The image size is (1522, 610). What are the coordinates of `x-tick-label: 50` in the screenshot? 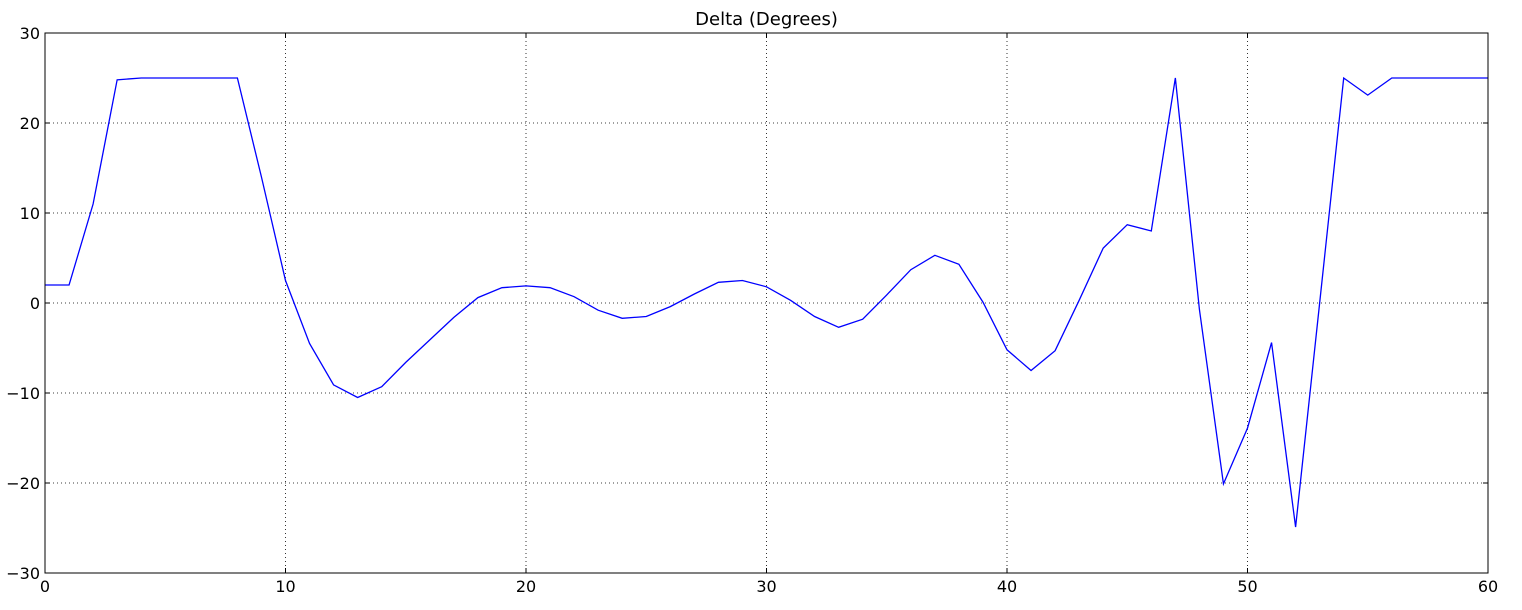 It's located at (1247, 586).